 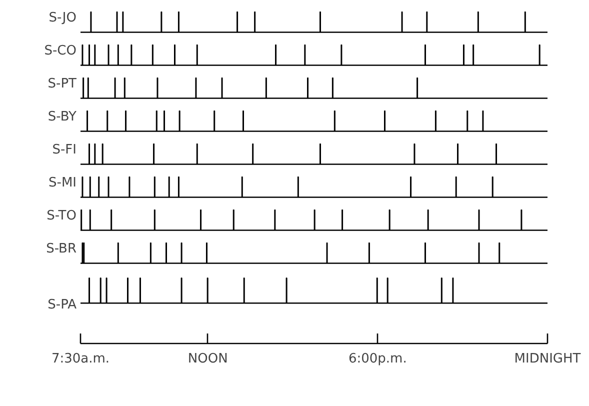 I want to click on x-tick-label: 7:30a.m., so click(x=80, y=359).